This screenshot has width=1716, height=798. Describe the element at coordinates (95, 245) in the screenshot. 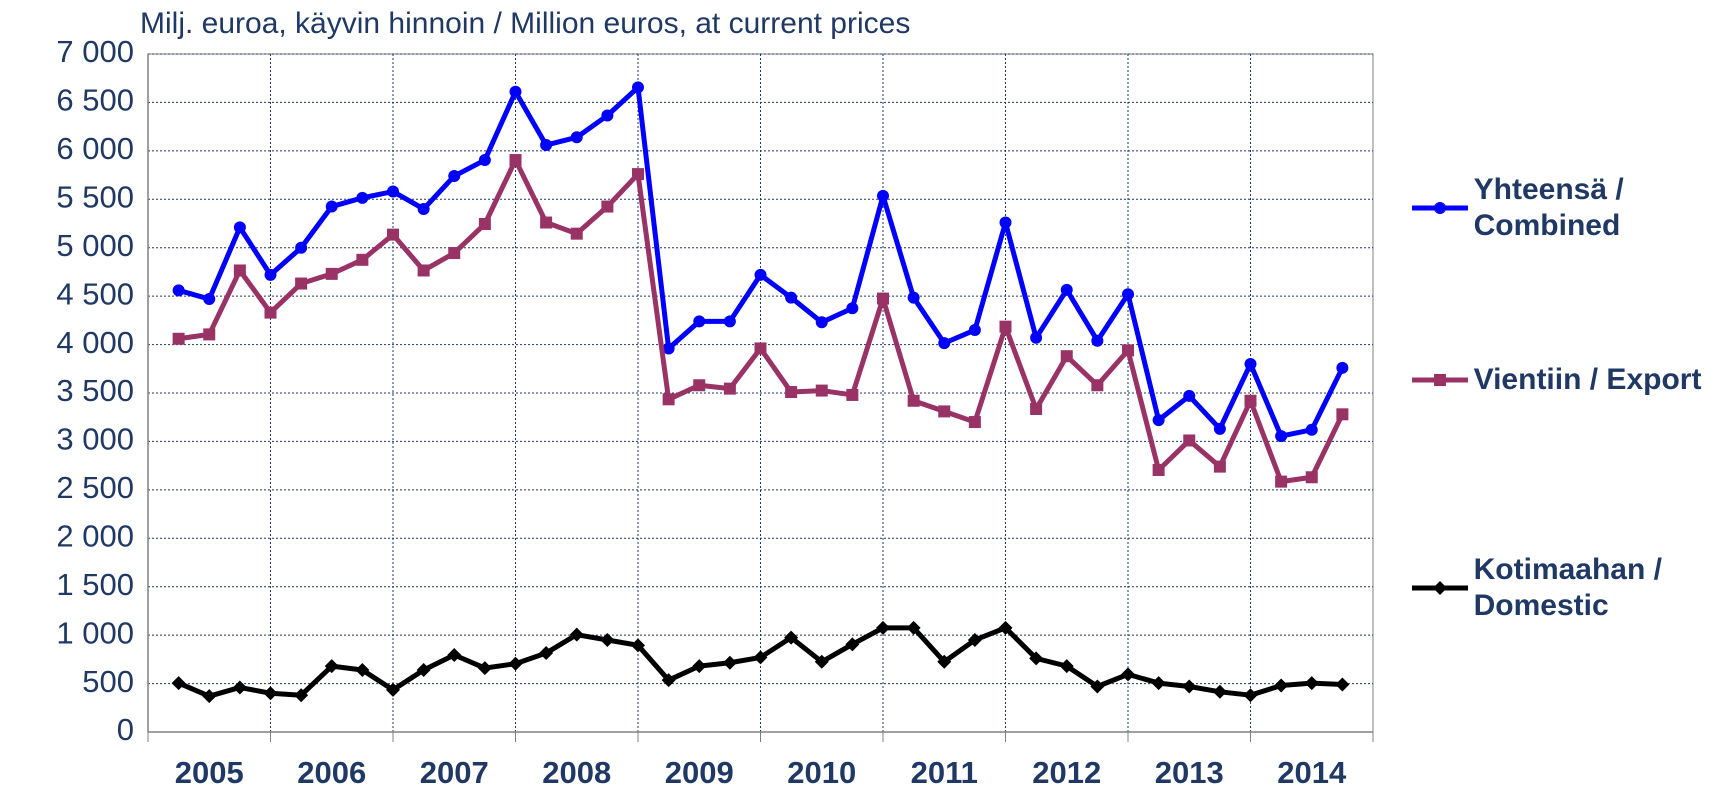

I see `y-tick-label: 5 000` at that location.